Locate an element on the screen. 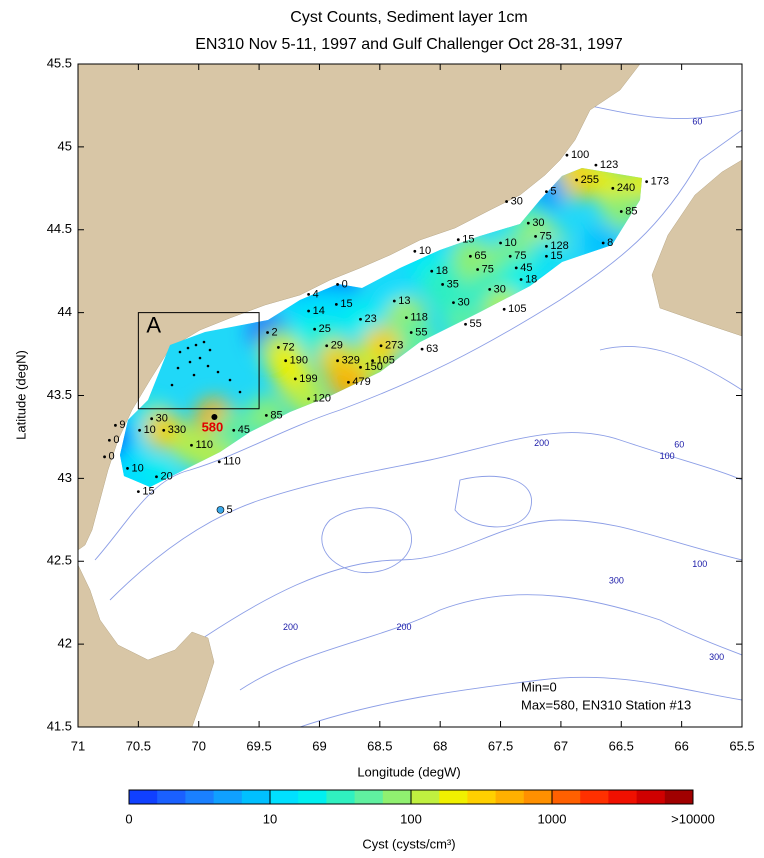  x-tick-label: 71 is located at coordinates (78, 745).